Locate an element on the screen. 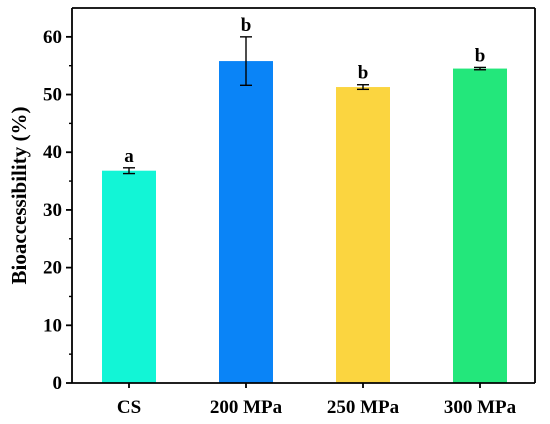 The width and height of the screenshot is (550, 424). y-tick-label: 30 is located at coordinates (52, 210).